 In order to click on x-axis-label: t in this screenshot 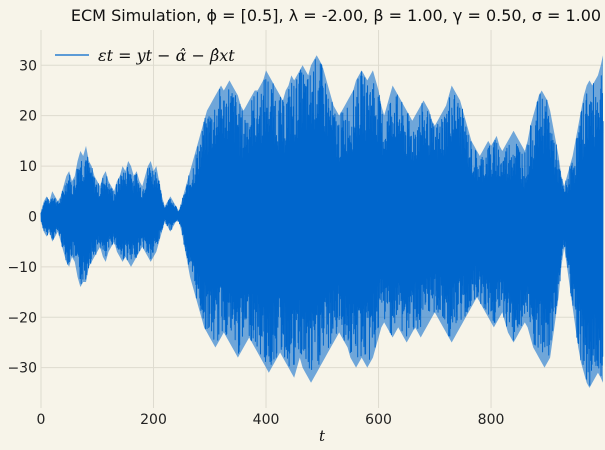, I will do `click(322, 436)`.